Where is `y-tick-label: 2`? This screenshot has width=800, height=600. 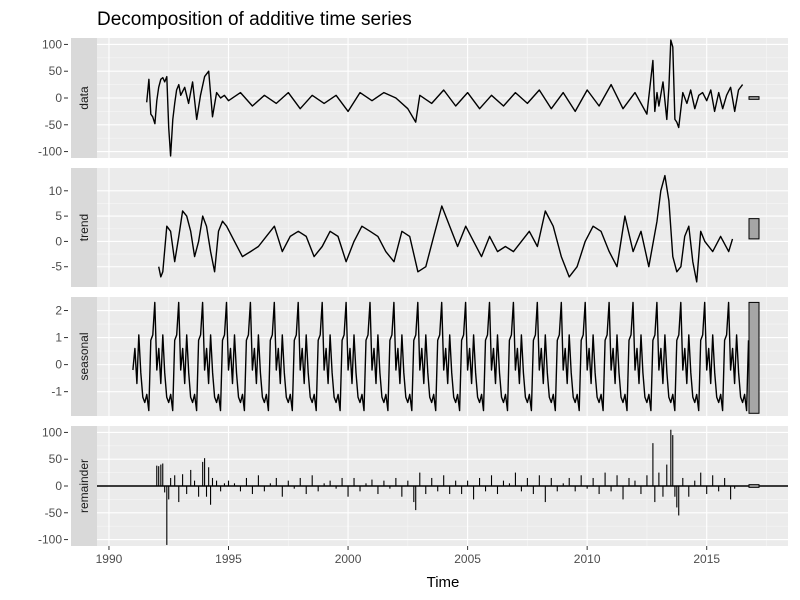
y-tick-label: 2 is located at coordinates (58, 311).